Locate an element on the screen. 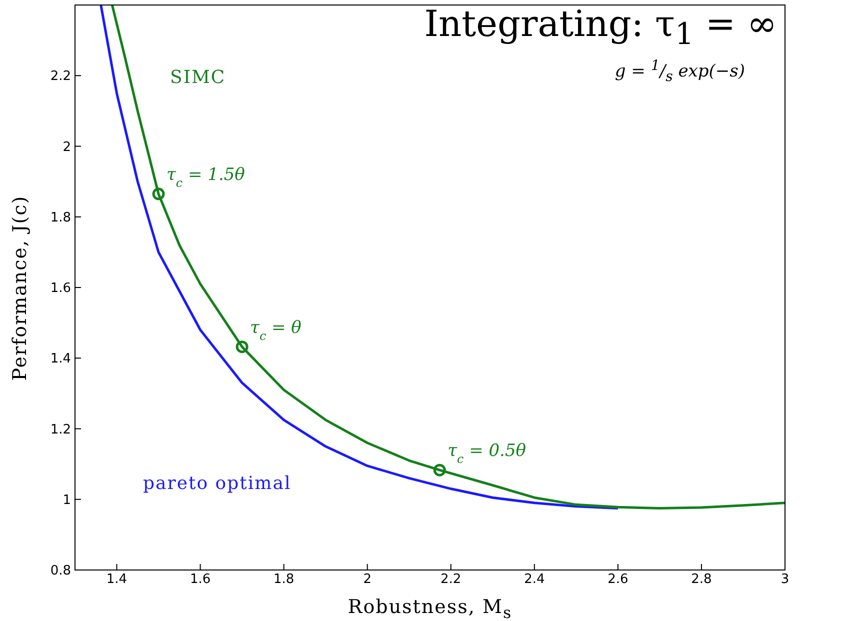 The height and width of the screenshot is (621, 867). text: pareto optimal is located at coordinates (217, 483).